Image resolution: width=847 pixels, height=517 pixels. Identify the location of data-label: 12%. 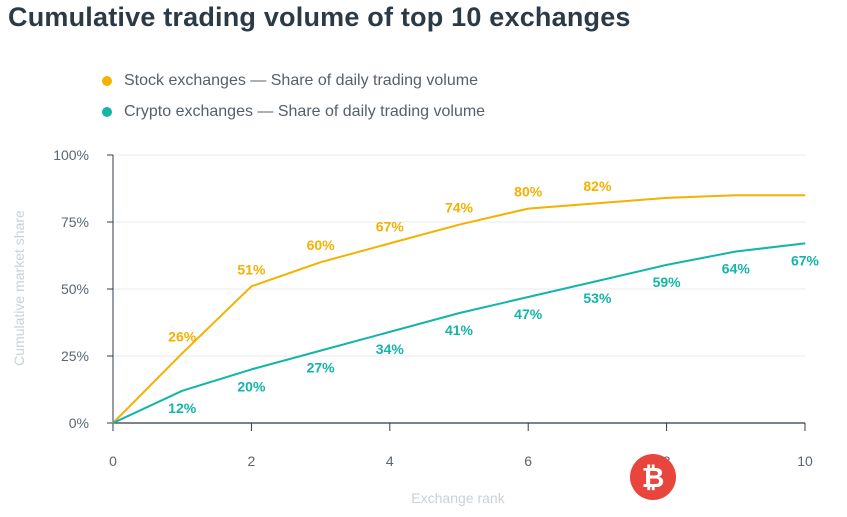
(182, 408).